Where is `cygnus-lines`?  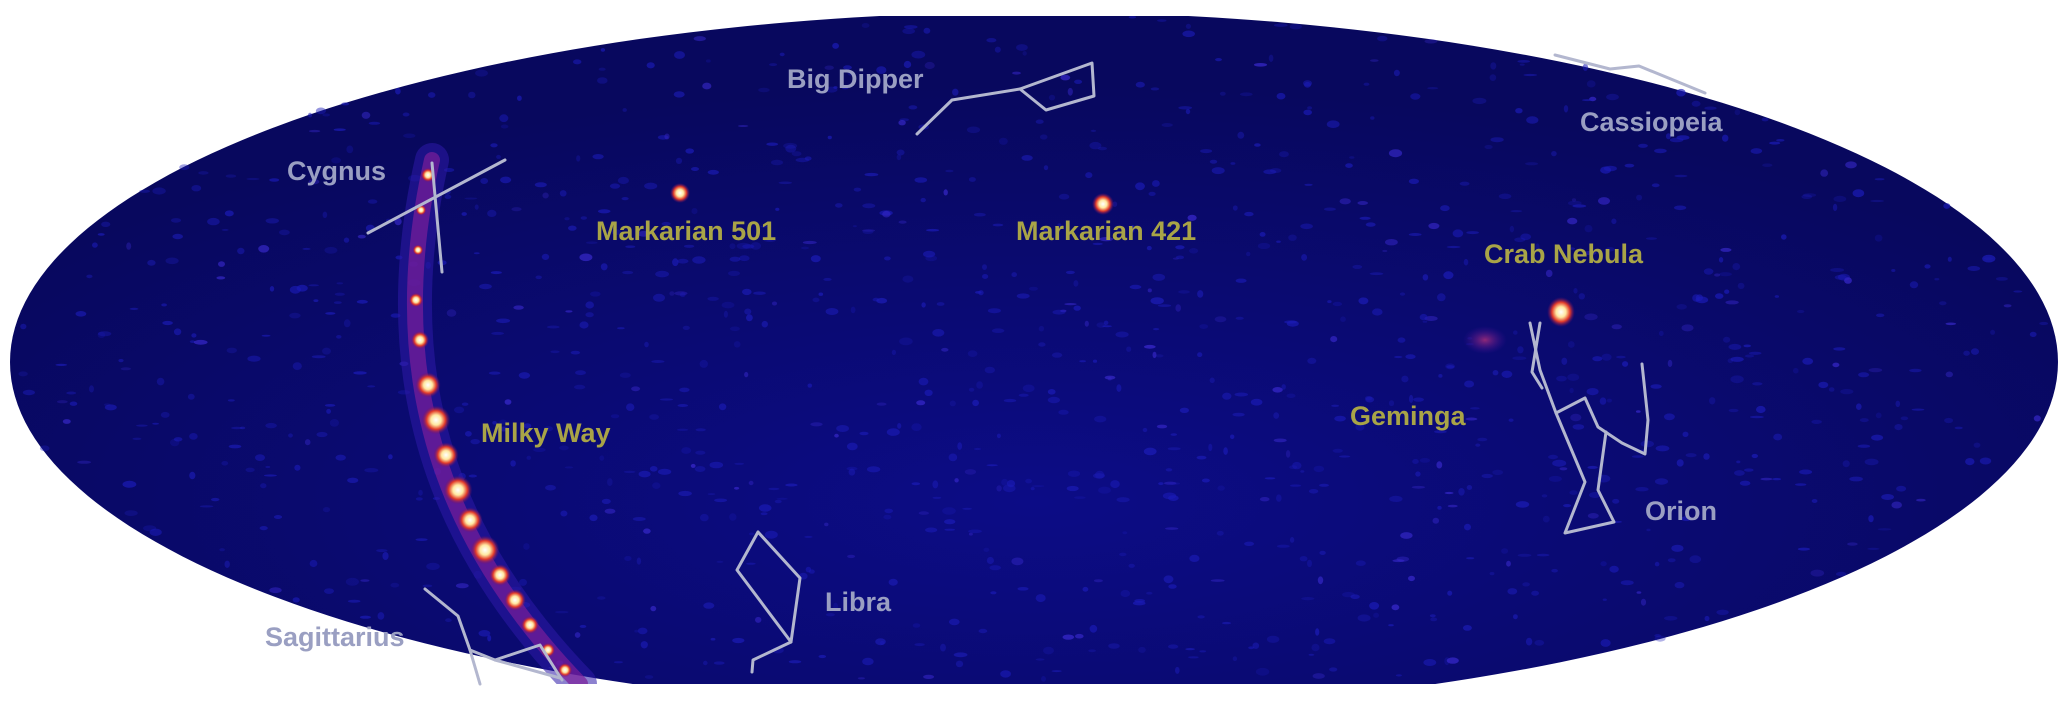
cygnus-lines is located at coordinates (436, 216).